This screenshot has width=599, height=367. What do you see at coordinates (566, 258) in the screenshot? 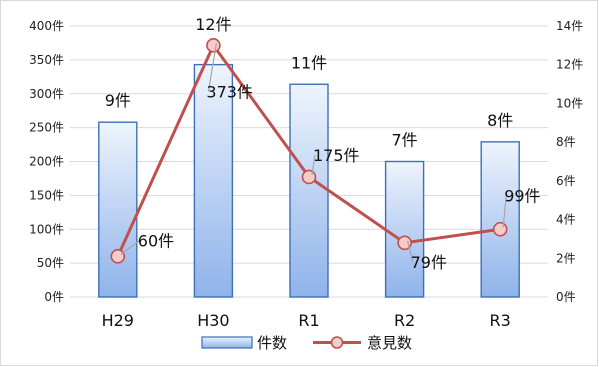
I see `right-tick-label: 2件` at bounding box center [566, 258].